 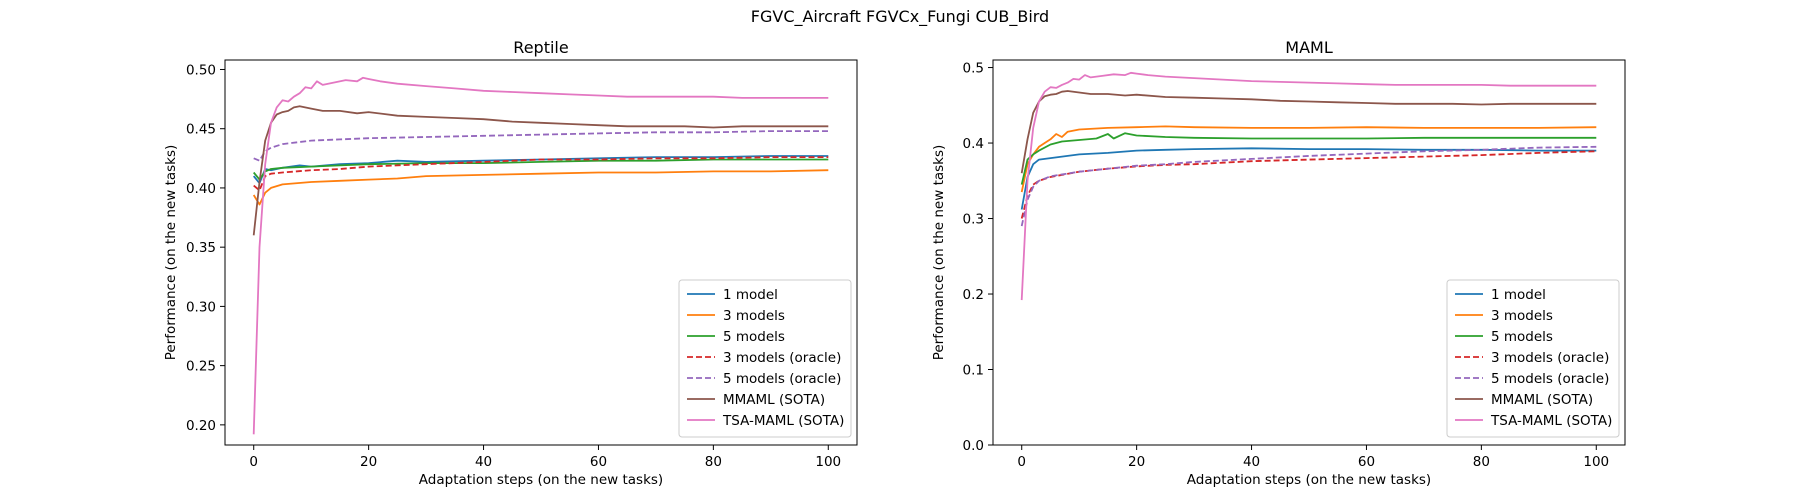 What do you see at coordinates (973, 295) in the screenshot?
I see `y-tick-label: 0.2` at bounding box center [973, 295].